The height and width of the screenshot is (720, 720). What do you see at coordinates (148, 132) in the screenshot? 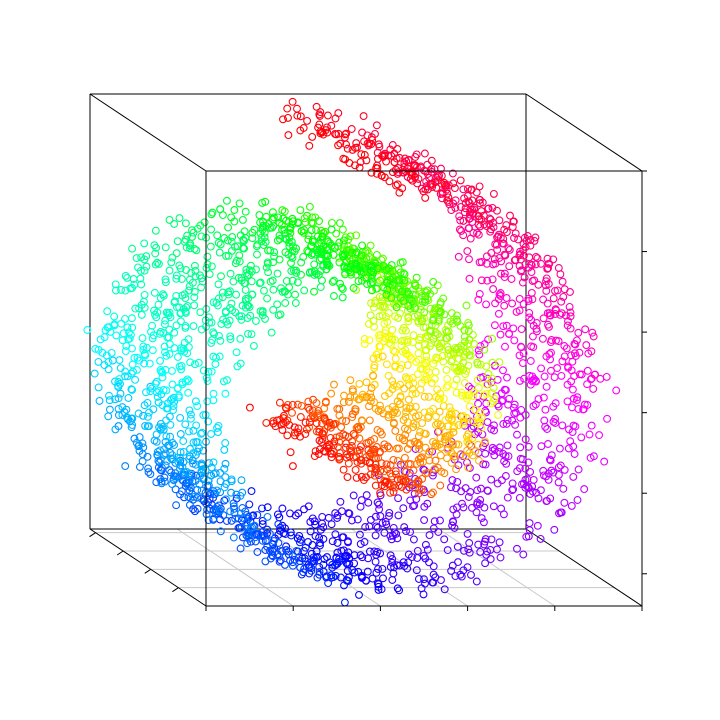
I see `box-edge` at bounding box center [148, 132].